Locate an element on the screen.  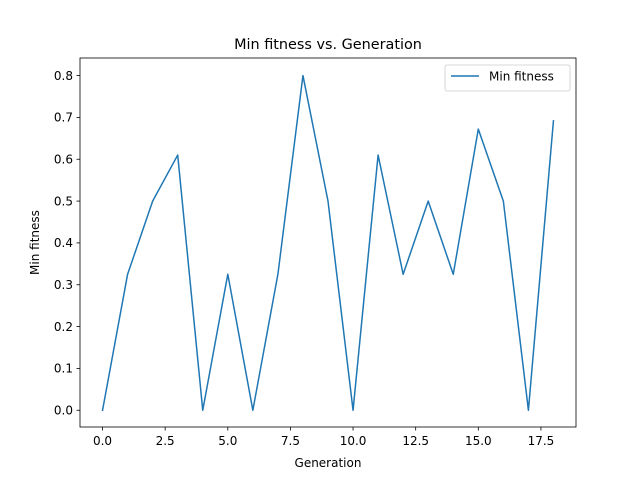
y-tick-label: 0.0 is located at coordinates (63, 411).